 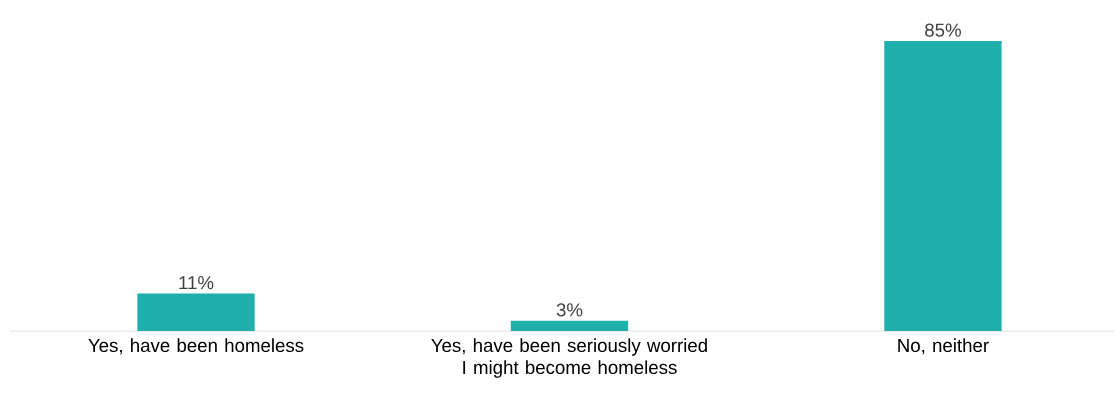 What do you see at coordinates (569, 358) in the screenshot?
I see `x-tick-label: Yes, have been seriously worried I might become homeless` at bounding box center [569, 358].